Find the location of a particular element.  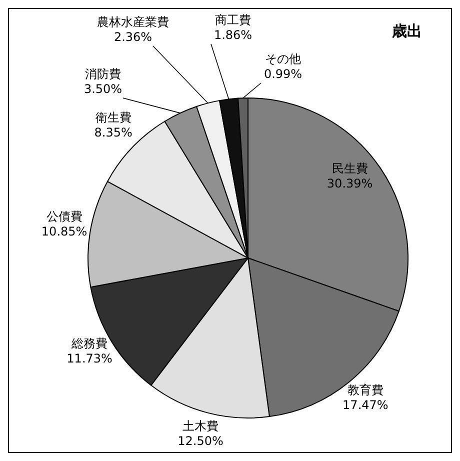

data-label: 11.73% is located at coordinates (89, 358).